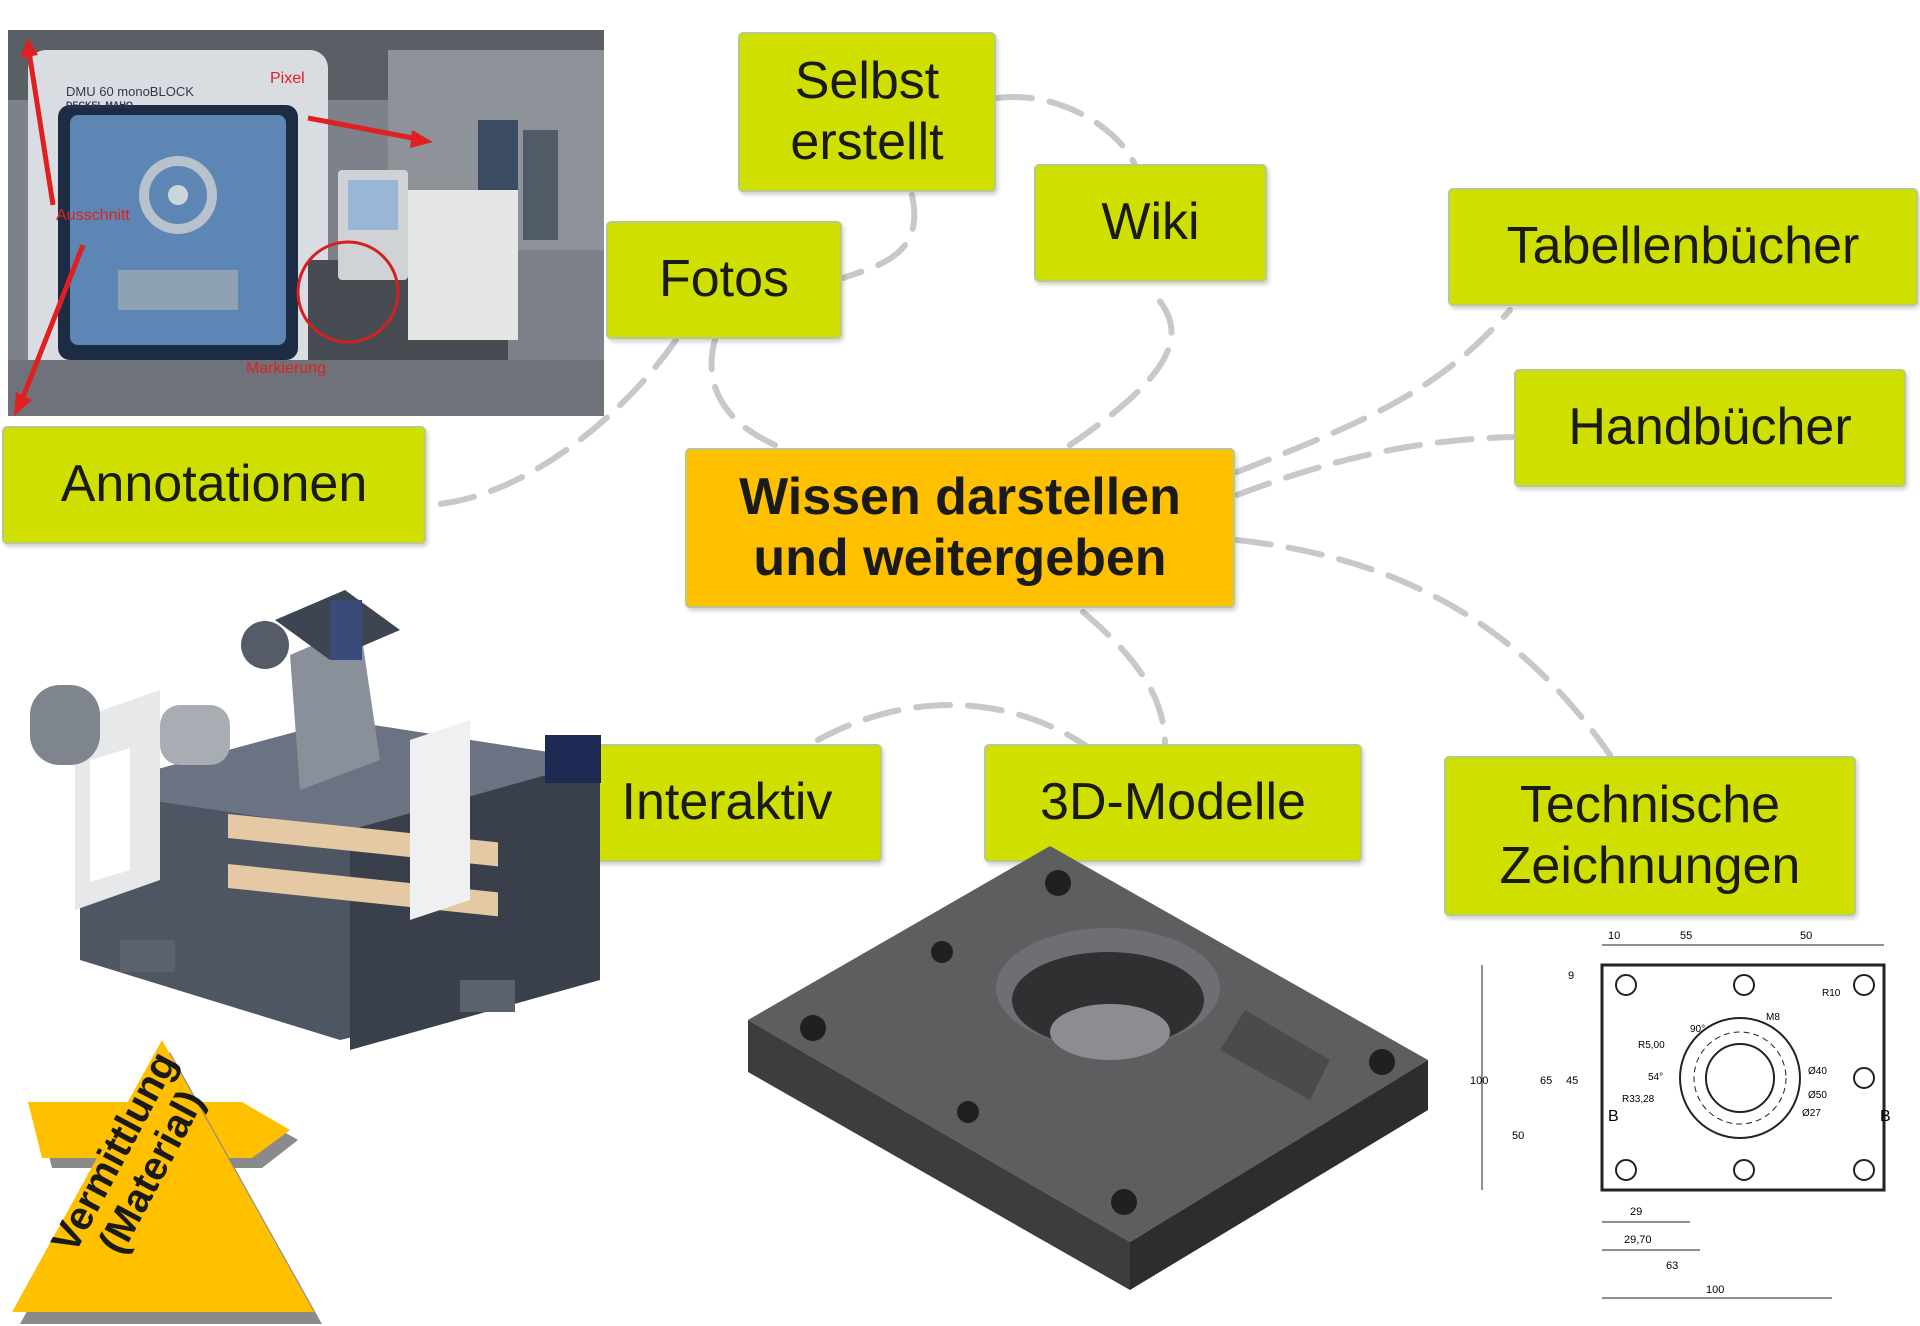 Image resolution: width=1920 pixels, height=1326 pixels. I want to click on drawing-annotation-r10: R10, so click(1831, 993).